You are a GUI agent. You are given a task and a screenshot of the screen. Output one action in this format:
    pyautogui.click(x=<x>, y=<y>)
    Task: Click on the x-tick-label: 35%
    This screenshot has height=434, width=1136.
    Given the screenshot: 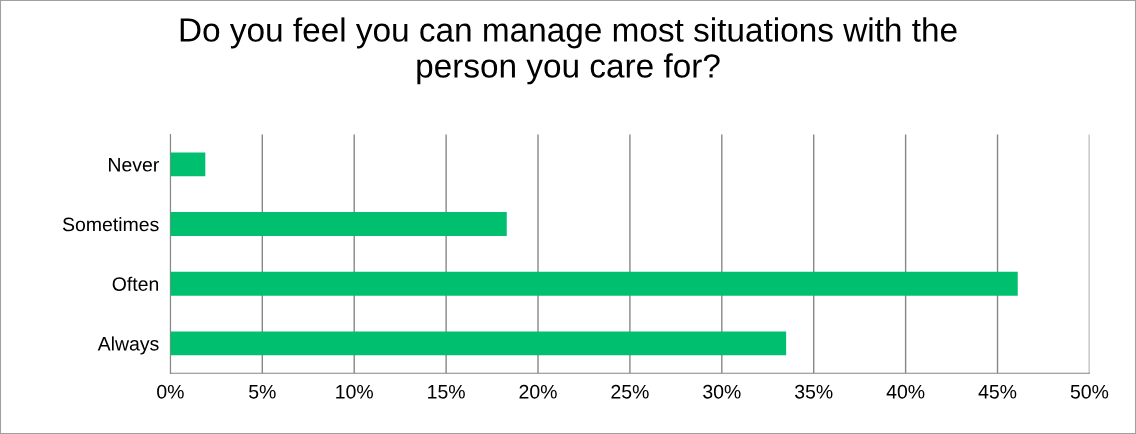 What is the action you would take?
    pyautogui.click(x=814, y=391)
    